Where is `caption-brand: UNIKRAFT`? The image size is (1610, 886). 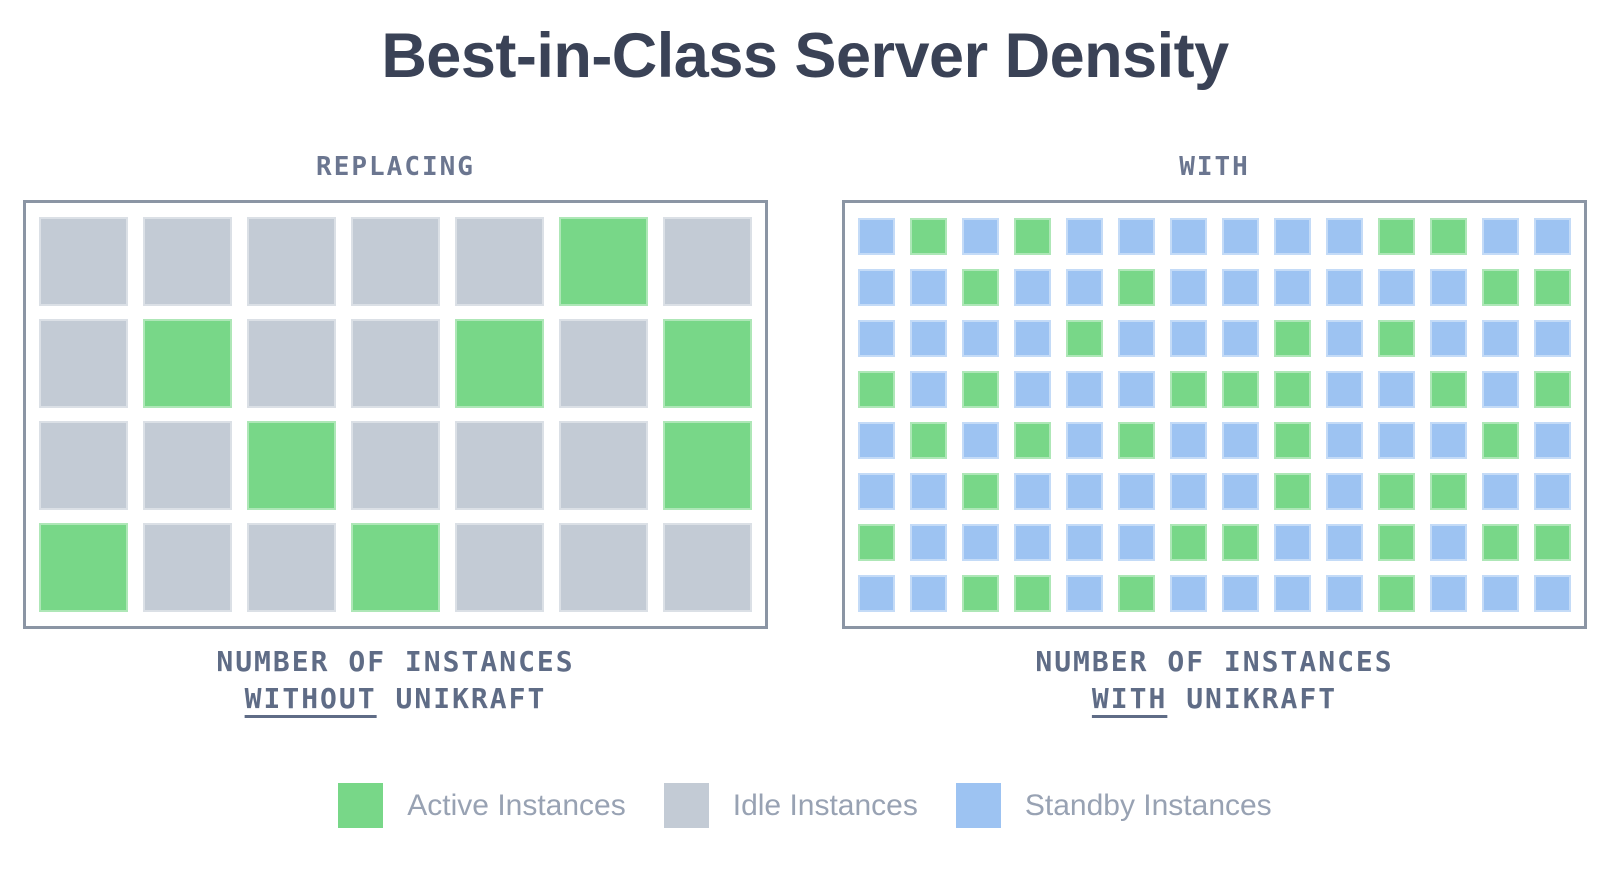 caption-brand: UNIKRAFT is located at coordinates (1262, 698).